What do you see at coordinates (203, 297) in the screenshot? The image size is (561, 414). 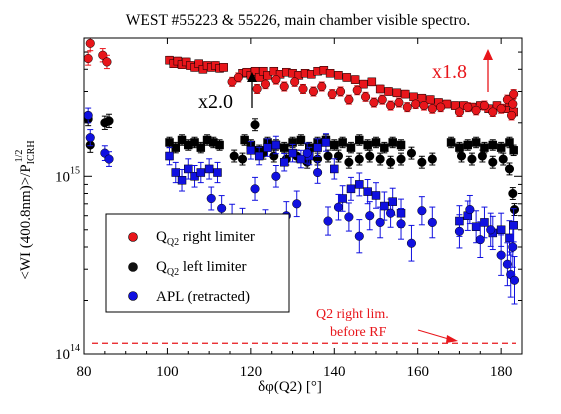 I see `legend-label-apl: APL (retracted)` at bounding box center [203, 297].